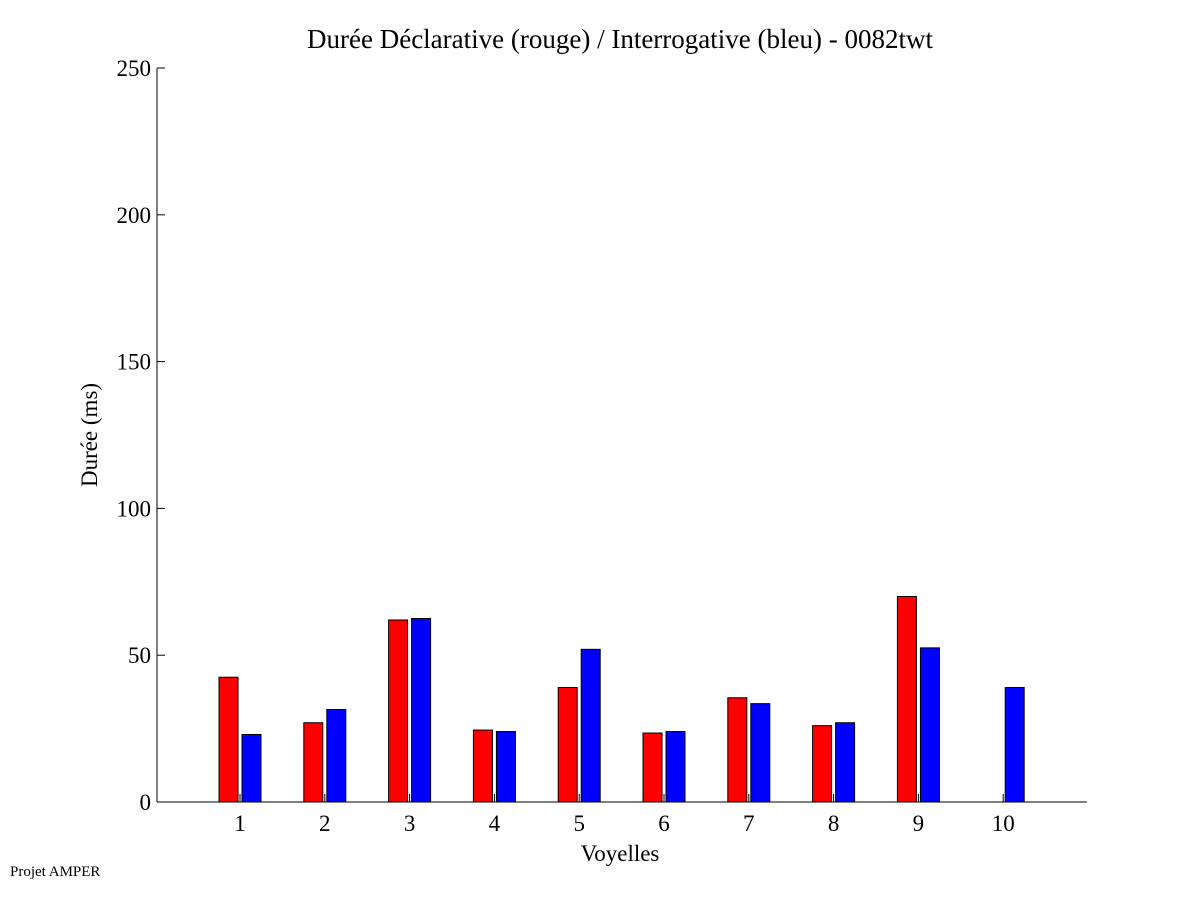 The width and height of the screenshot is (1201, 901). Describe the element at coordinates (919, 823) in the screenshot. I see `x-tick-label: 9` at that location.